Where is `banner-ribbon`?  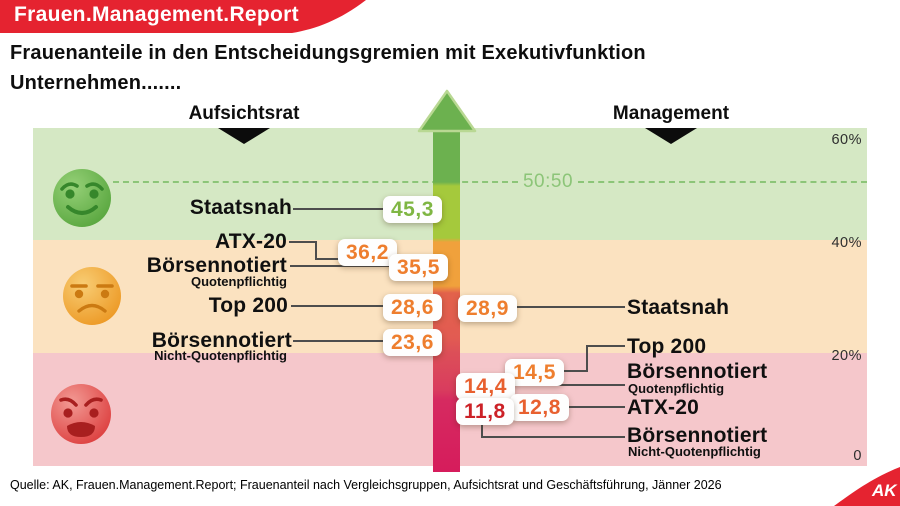
banner-ribbon is located at coordinates (183, 16).